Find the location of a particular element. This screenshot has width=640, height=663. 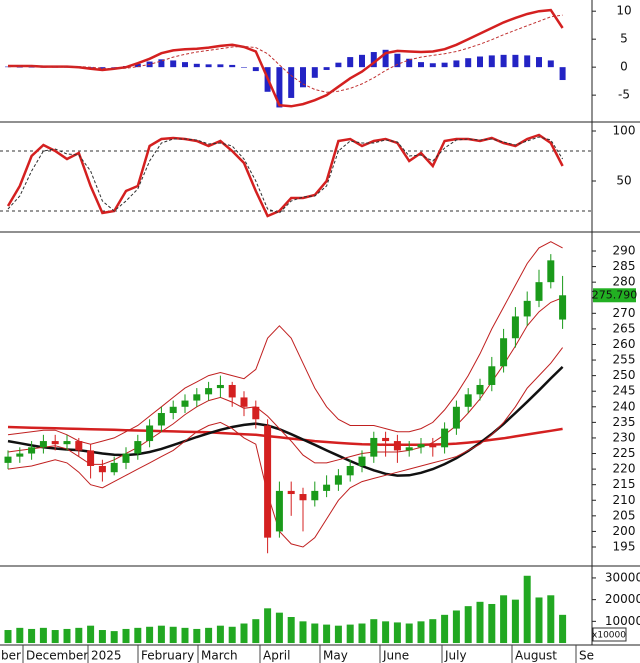

y-tick-label: 100 is located at coordinates (624, 131).